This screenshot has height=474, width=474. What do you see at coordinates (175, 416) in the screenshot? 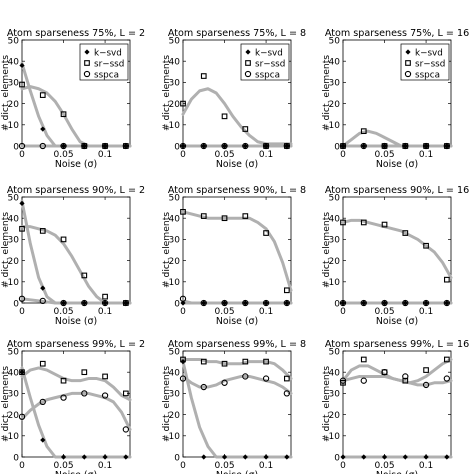
I see `y-tick-label: 20` at bounding box center [175, 416].